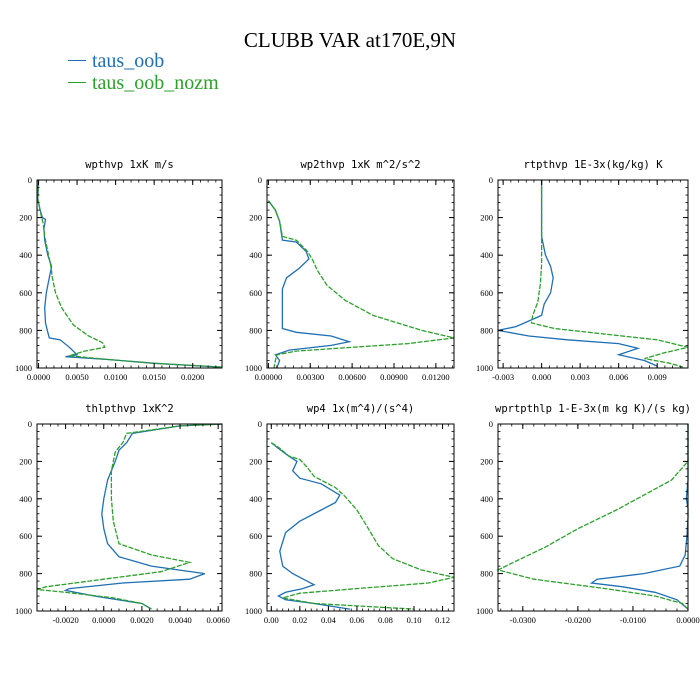  I want to click on x-tick-label: 0.00900, so click(394, 377).